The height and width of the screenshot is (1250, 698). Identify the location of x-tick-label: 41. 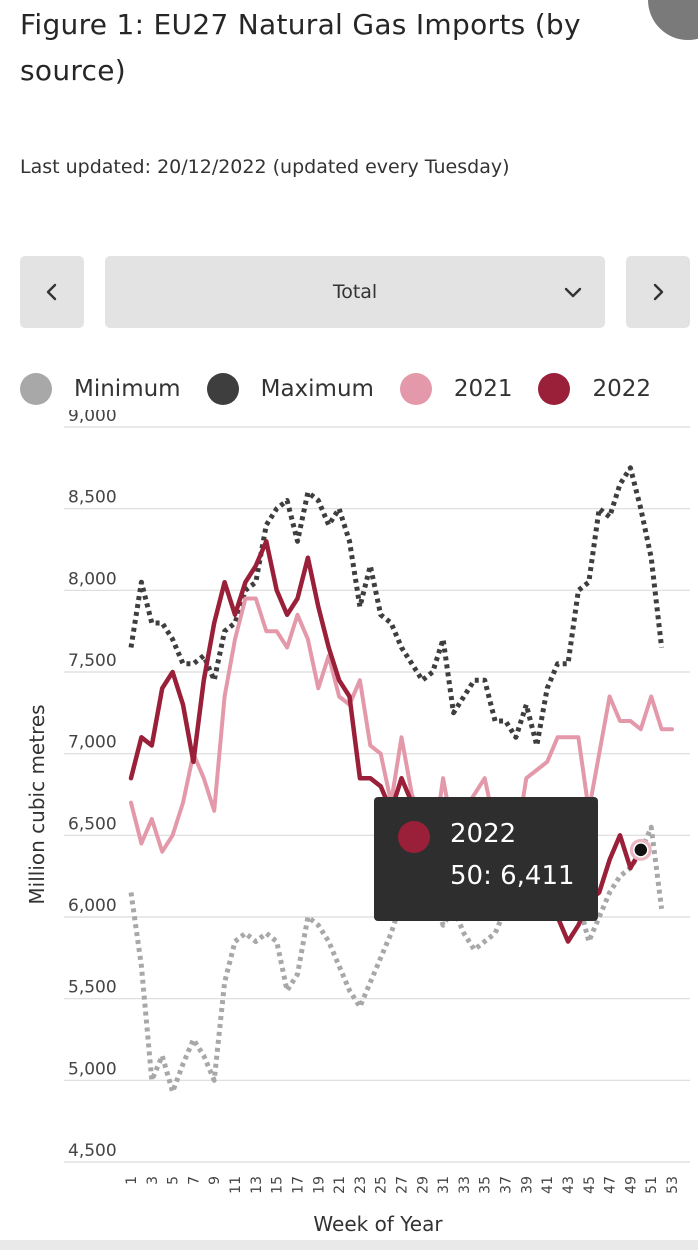
(548, 1185).